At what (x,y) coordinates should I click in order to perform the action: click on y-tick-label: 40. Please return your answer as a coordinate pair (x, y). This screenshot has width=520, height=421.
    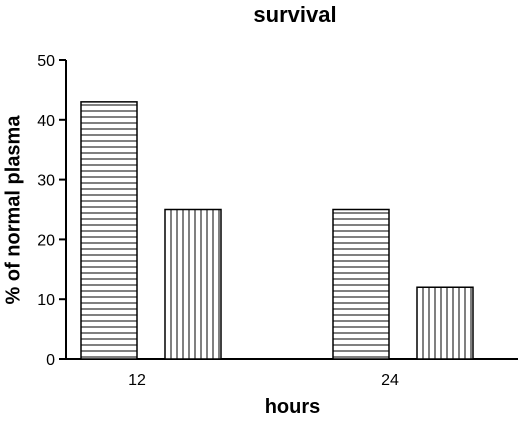
    Looking at the image, I should click on (46, 121).